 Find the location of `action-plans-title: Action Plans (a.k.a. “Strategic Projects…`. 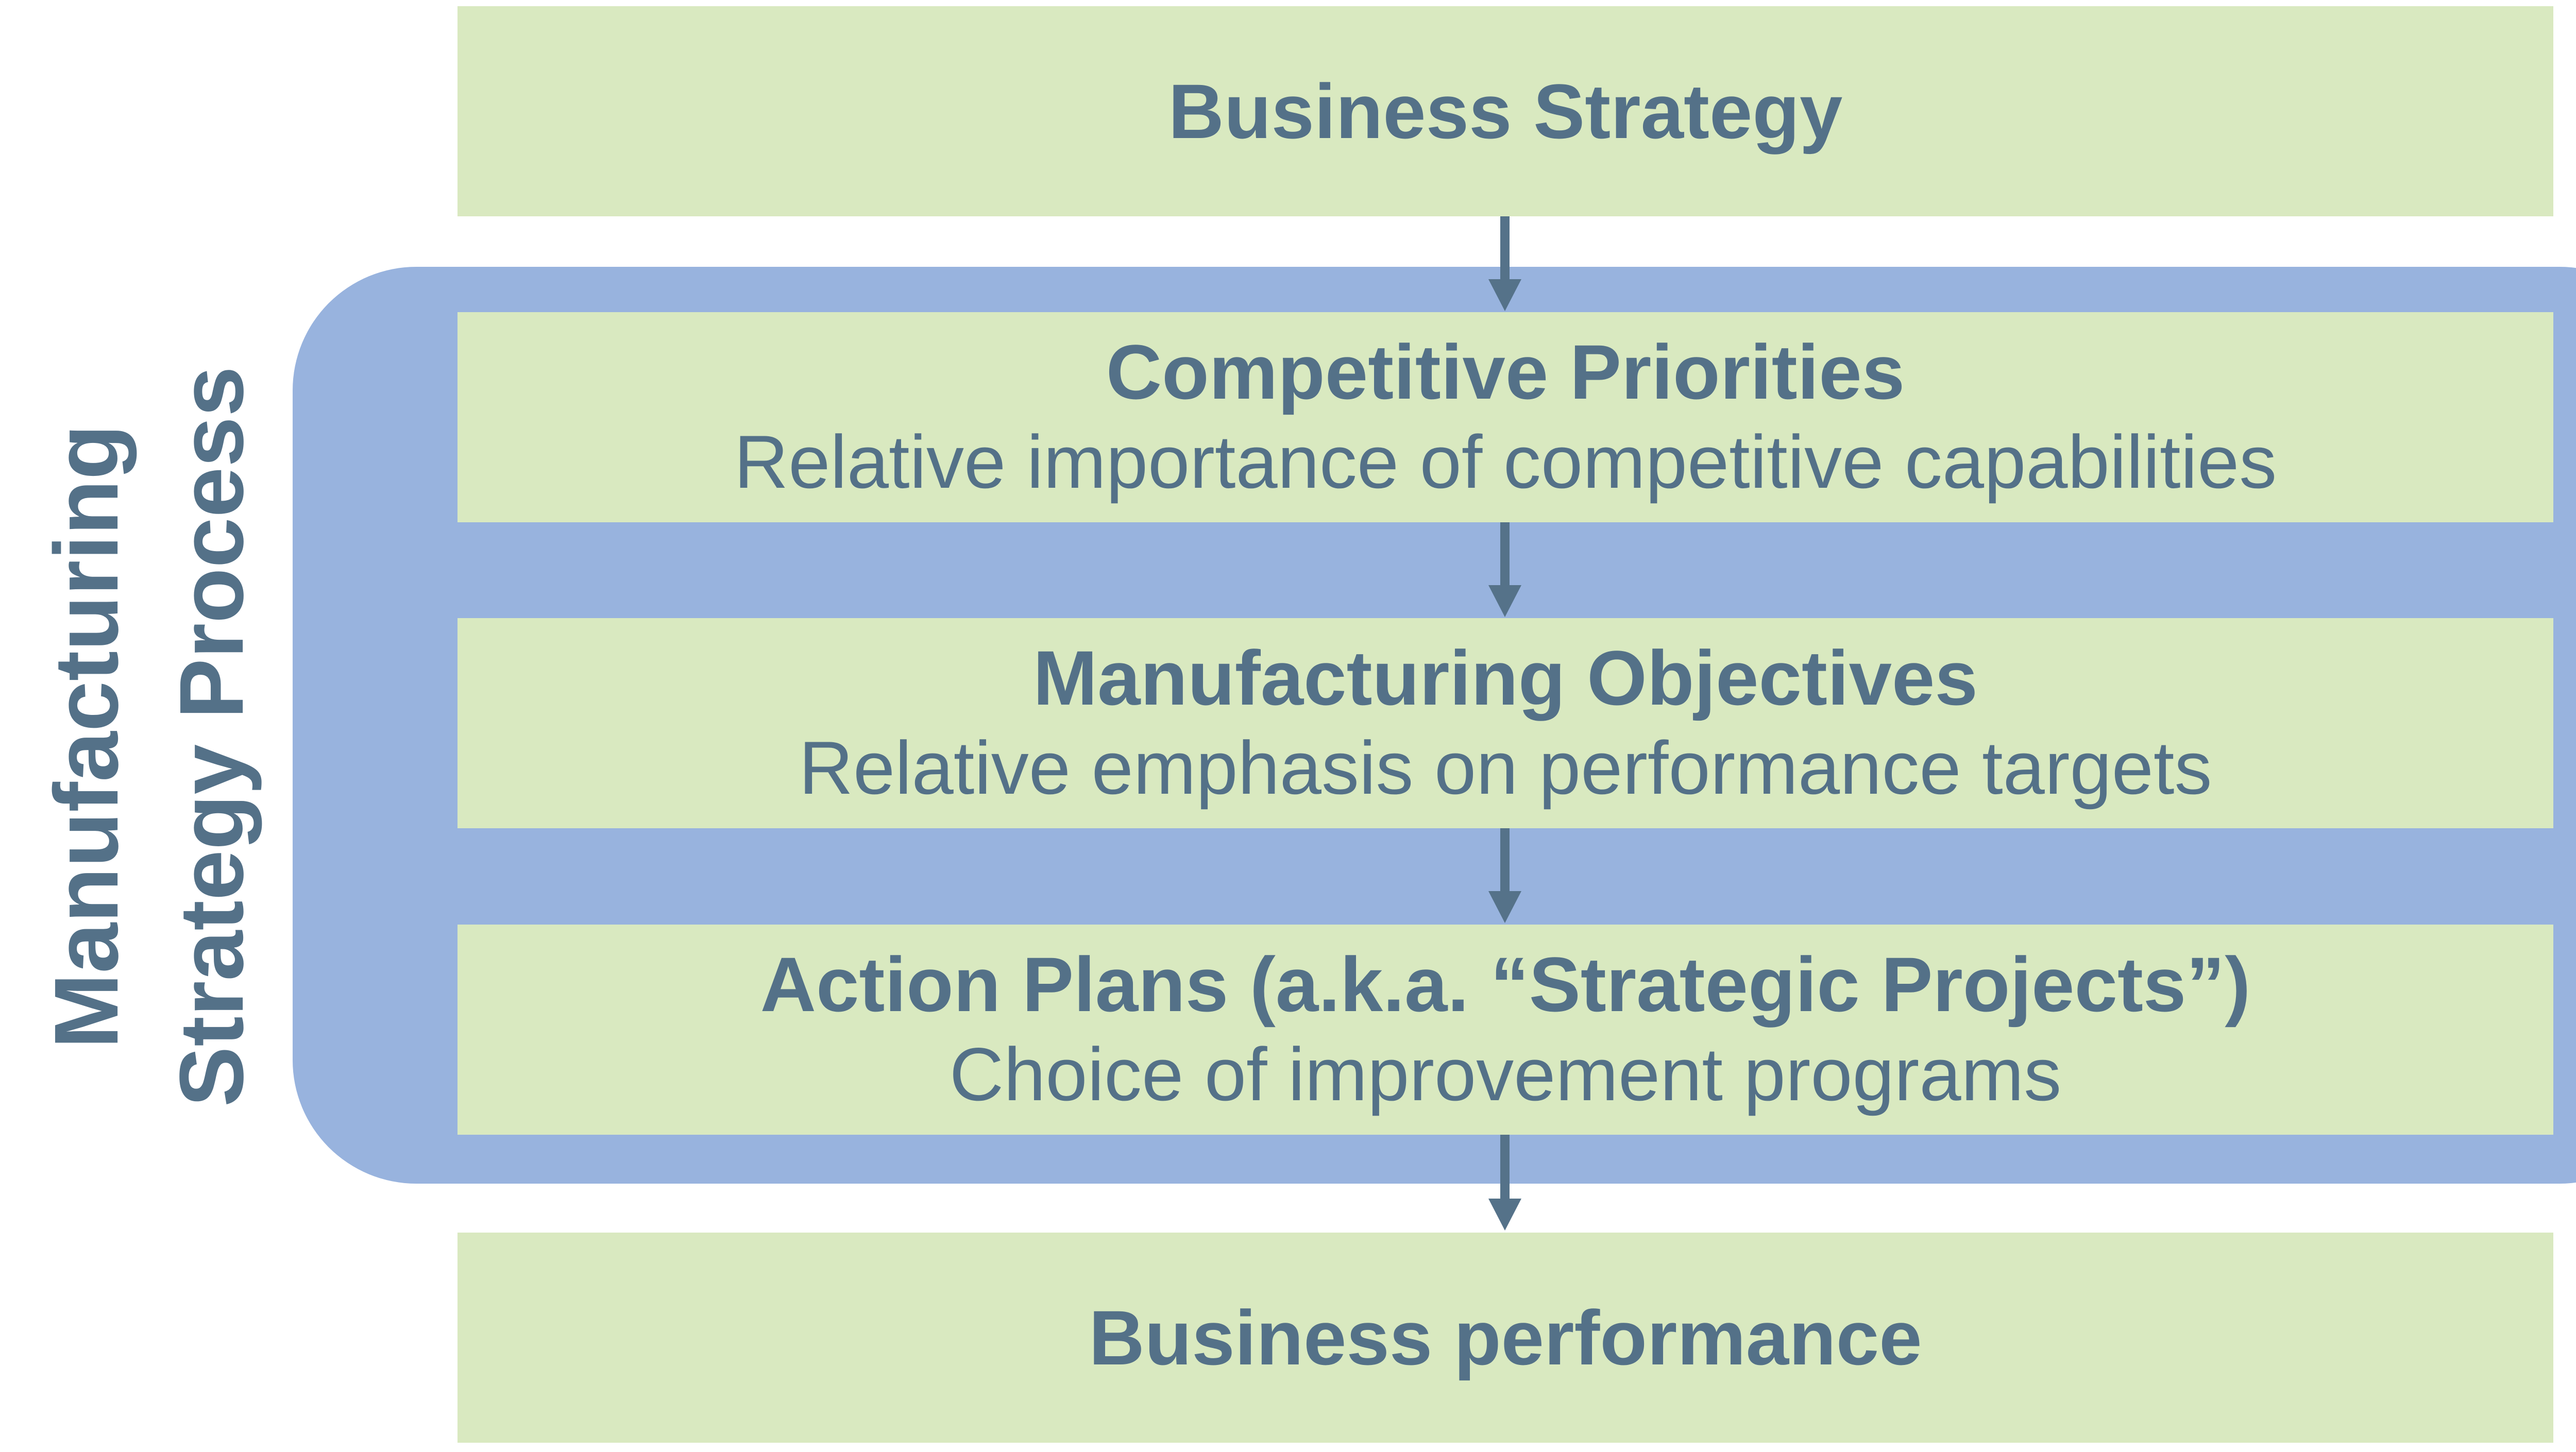

action-plans-title: Action Plans (a.k.a. “Strategic Projects… is located at coordinates (1505, 985).